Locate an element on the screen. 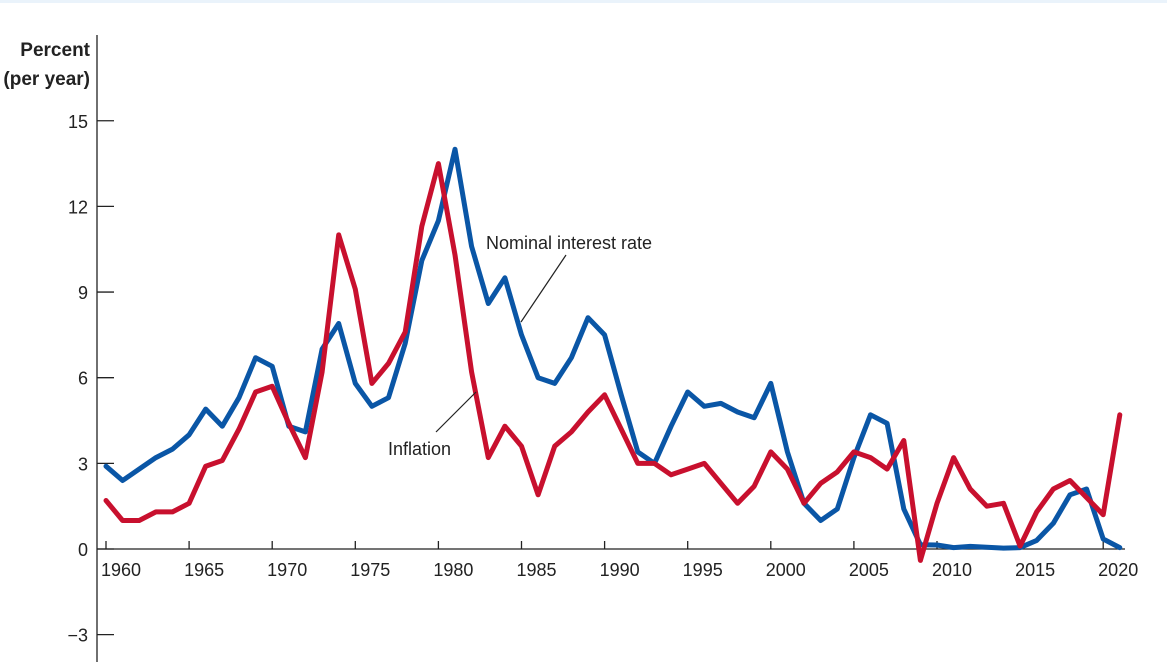 Image resolution: width=1167 pixels, height=672 pixels. x-tick-label: 1980 is located at coordinates (453, 570).